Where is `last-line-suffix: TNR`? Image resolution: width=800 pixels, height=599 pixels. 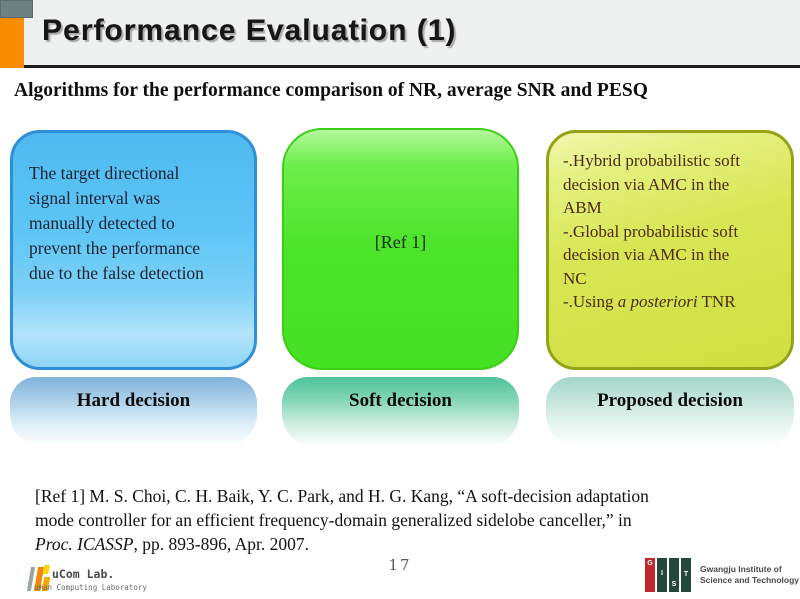 last-line-suffix: TNR is located at coordinates (716, 301).